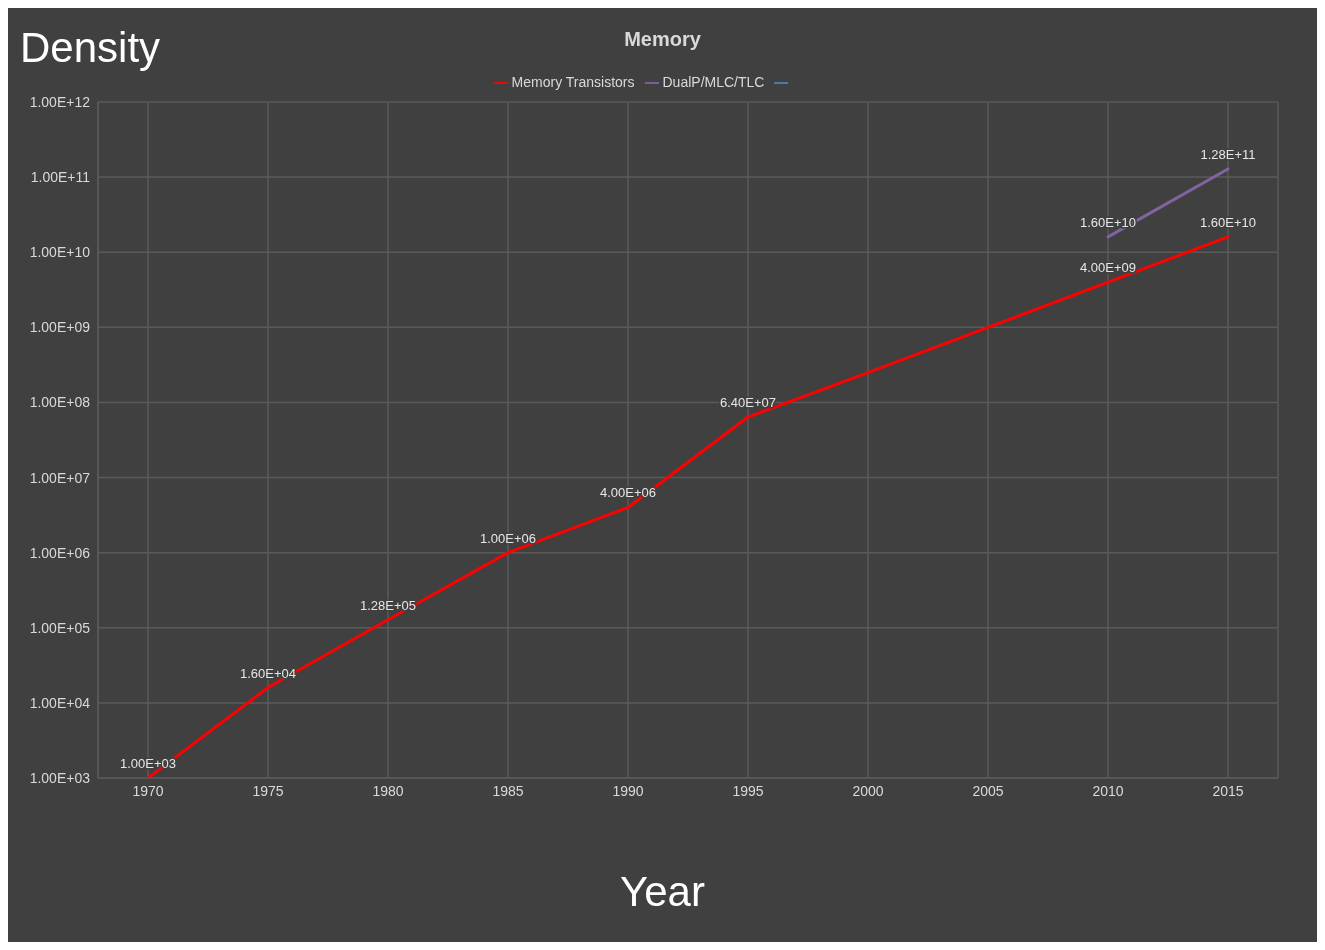  Describe the element at coordinates (60, 552) in the screenshot. I see `y-tick-label: 1.00E+06` at that location.